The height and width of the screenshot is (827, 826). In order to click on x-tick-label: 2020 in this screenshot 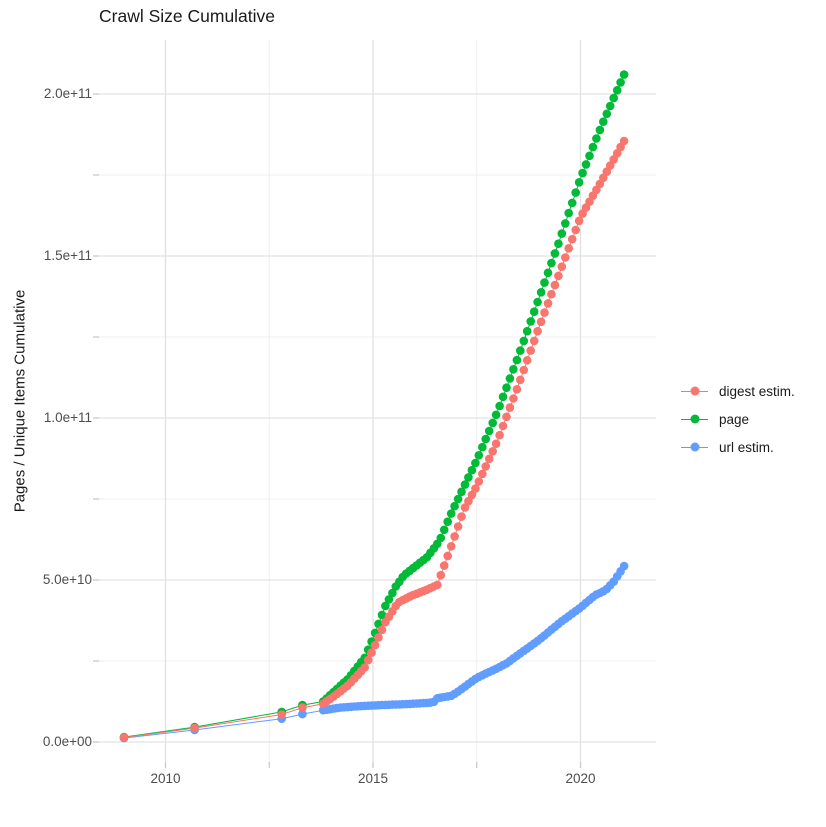, I will do `click(580, 778)`.